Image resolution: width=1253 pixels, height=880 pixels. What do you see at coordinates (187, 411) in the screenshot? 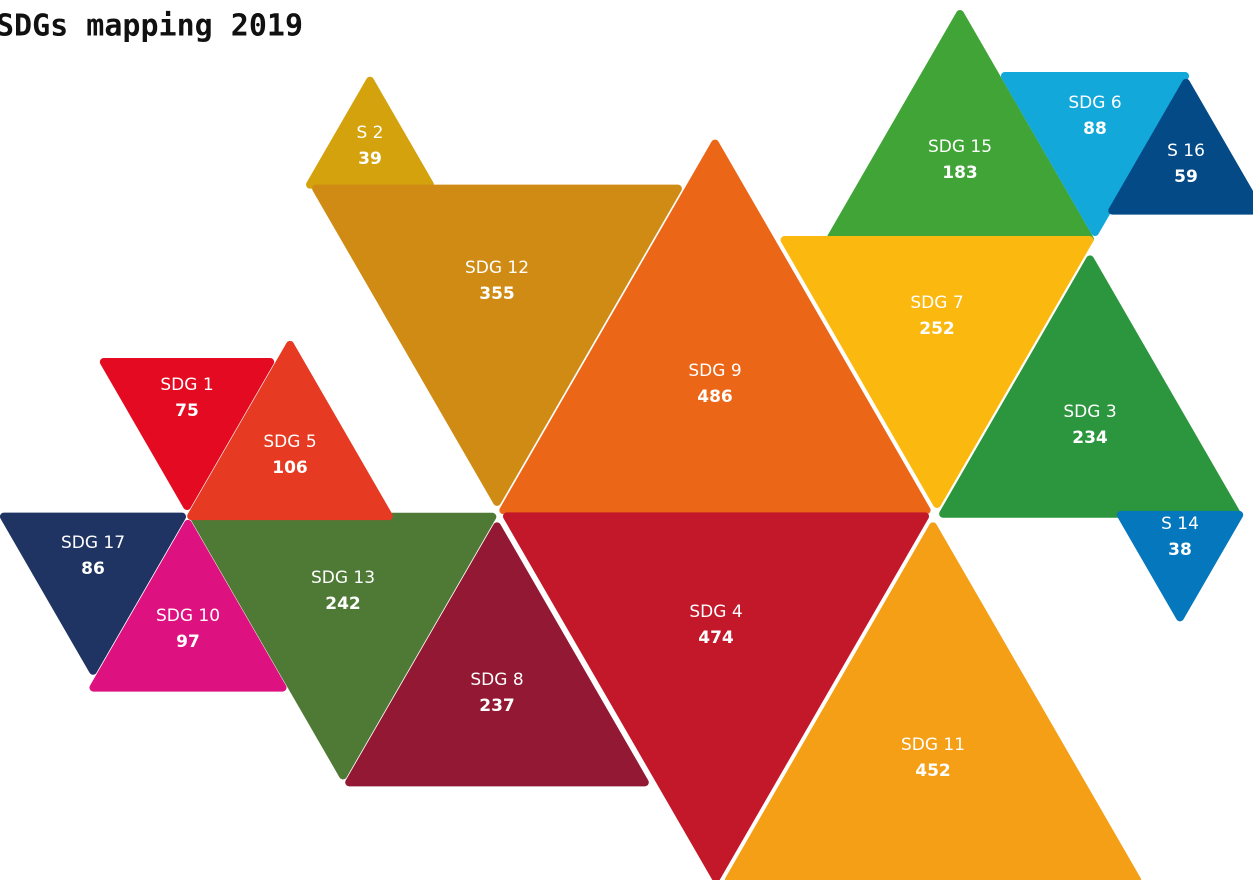
I see `value-label: 75` at bounding box center [187, 411].